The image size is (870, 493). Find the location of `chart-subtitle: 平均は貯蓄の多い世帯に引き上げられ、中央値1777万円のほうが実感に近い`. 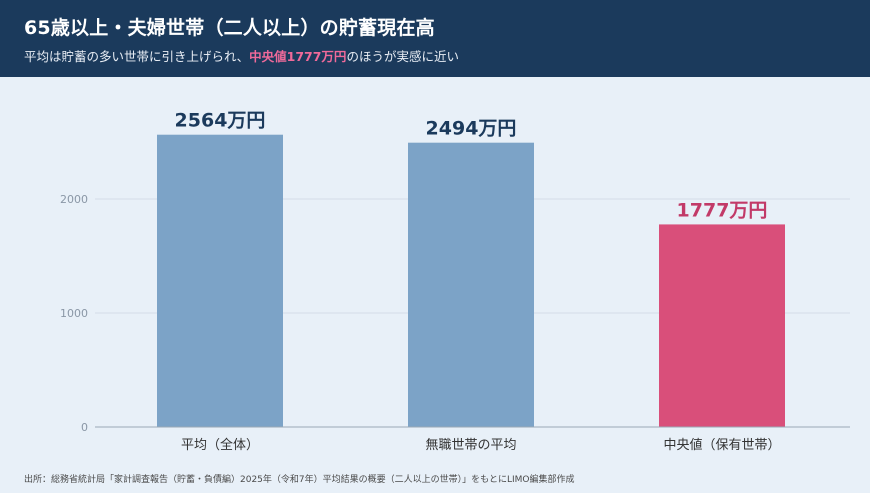

chart-subtitle: 平均は貯蓄の多い世帯に引き上げられ、中央値1777万円のほうが実感に近い is located at coordinates (241, 55).